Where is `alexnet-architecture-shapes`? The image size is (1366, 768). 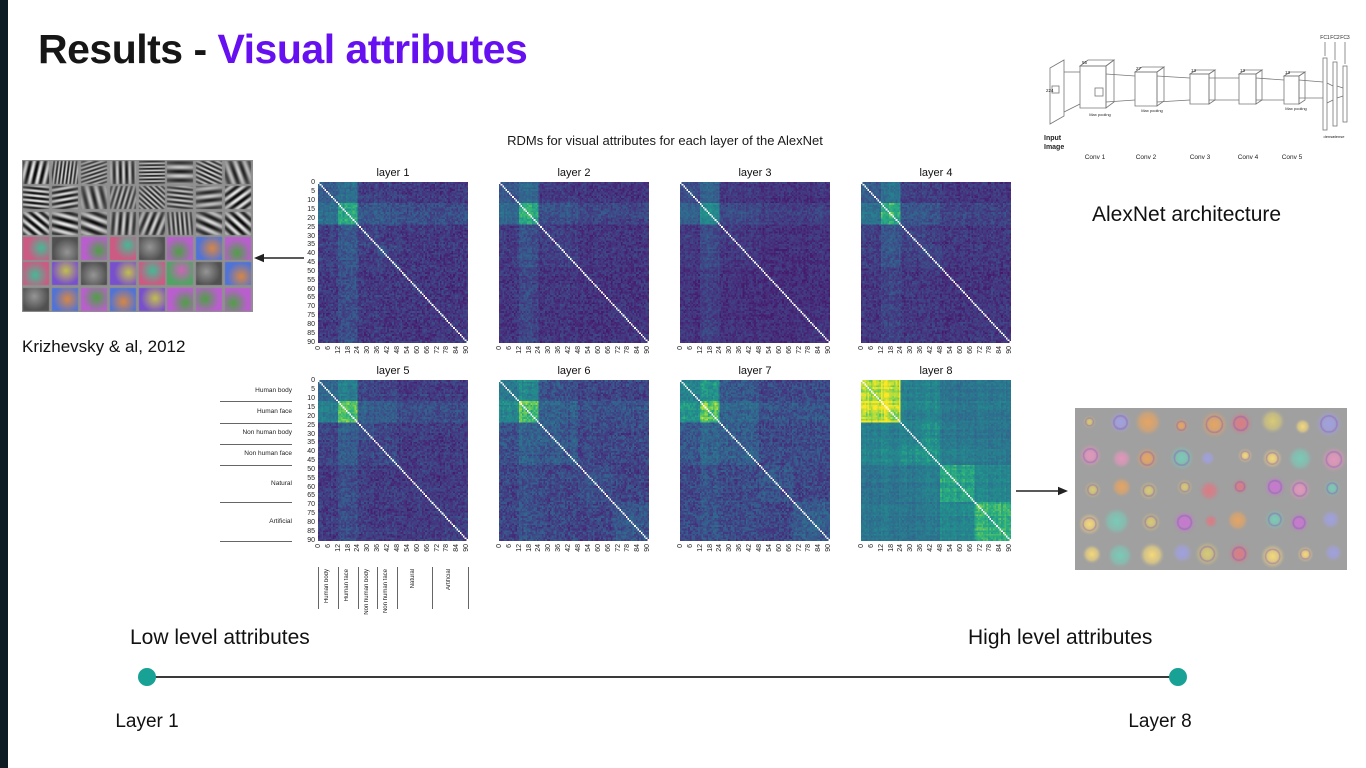
alexnet-architecture-shapes is located at coordinates (1198, 86).